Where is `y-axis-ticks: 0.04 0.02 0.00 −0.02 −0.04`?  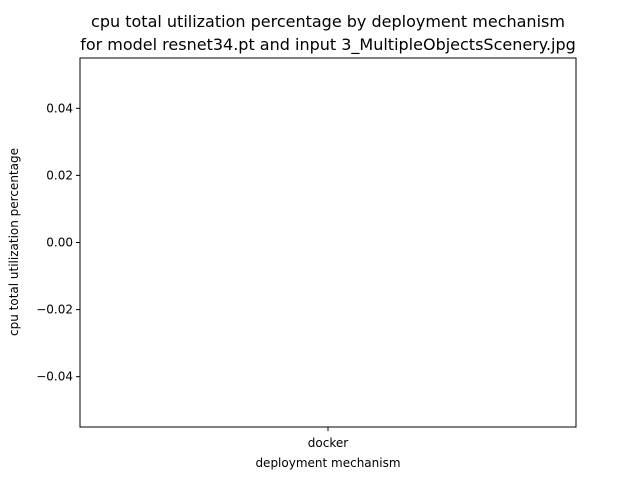 y-axis-ticks: 0.04 0.02 0.00 −0.02 −0.04 is located at coordinates (58, 242).